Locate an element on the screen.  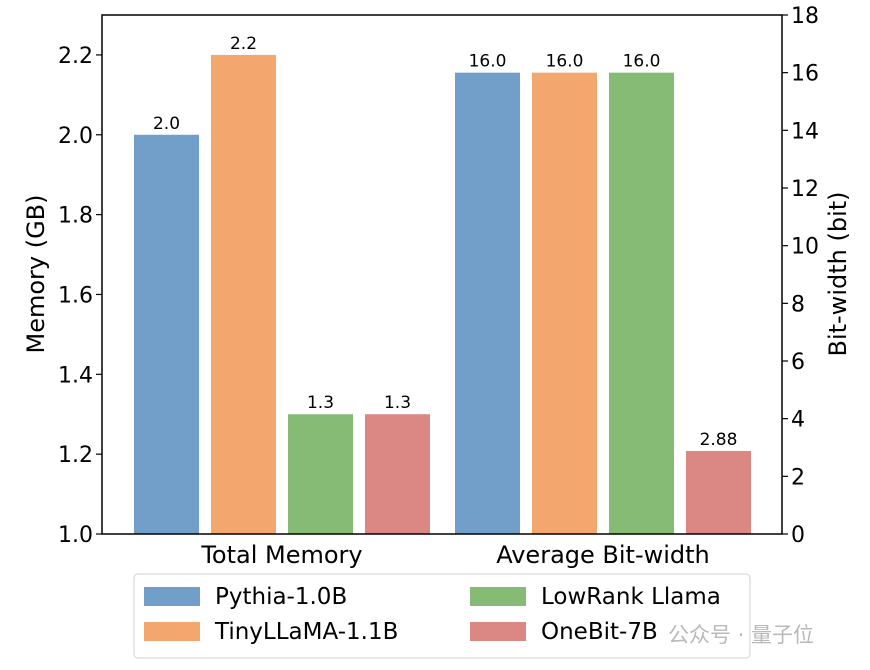
right-tick-label: 0 is located at coordinates (798, 535).